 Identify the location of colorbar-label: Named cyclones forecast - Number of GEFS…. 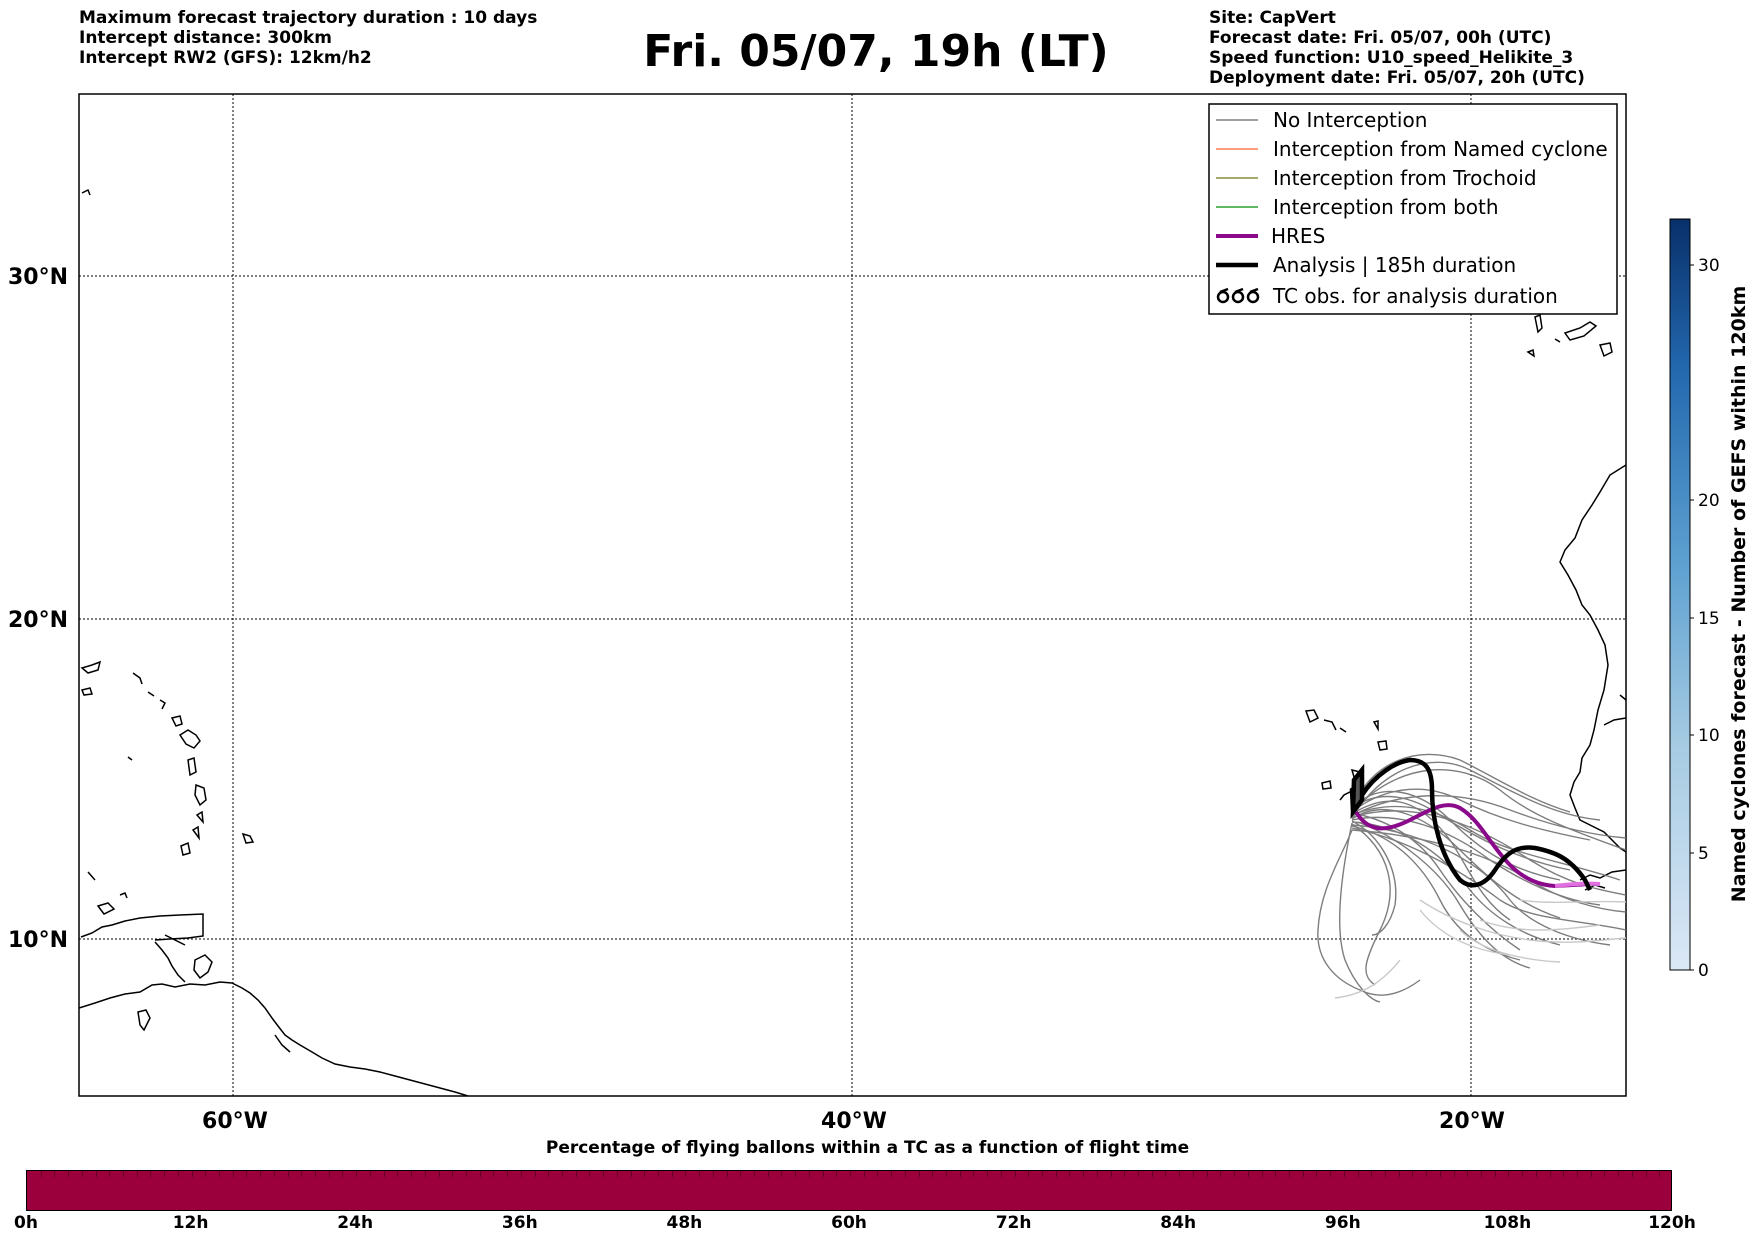
(1739, 594).